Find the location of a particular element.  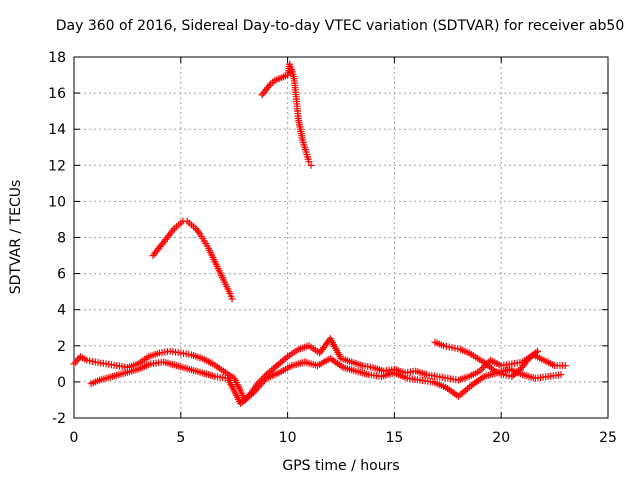

series-arc-mid is located at coordinates (192, 260).